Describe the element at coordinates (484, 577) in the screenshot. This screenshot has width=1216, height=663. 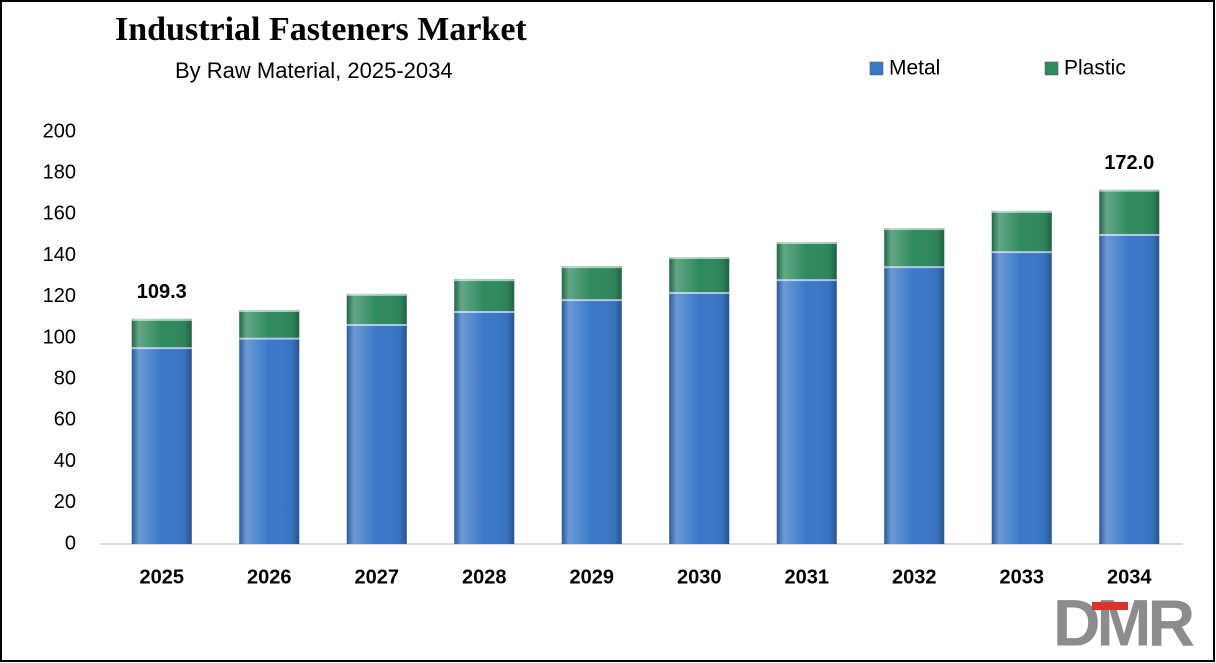
I see `x-tick-label: 2028` at that location.